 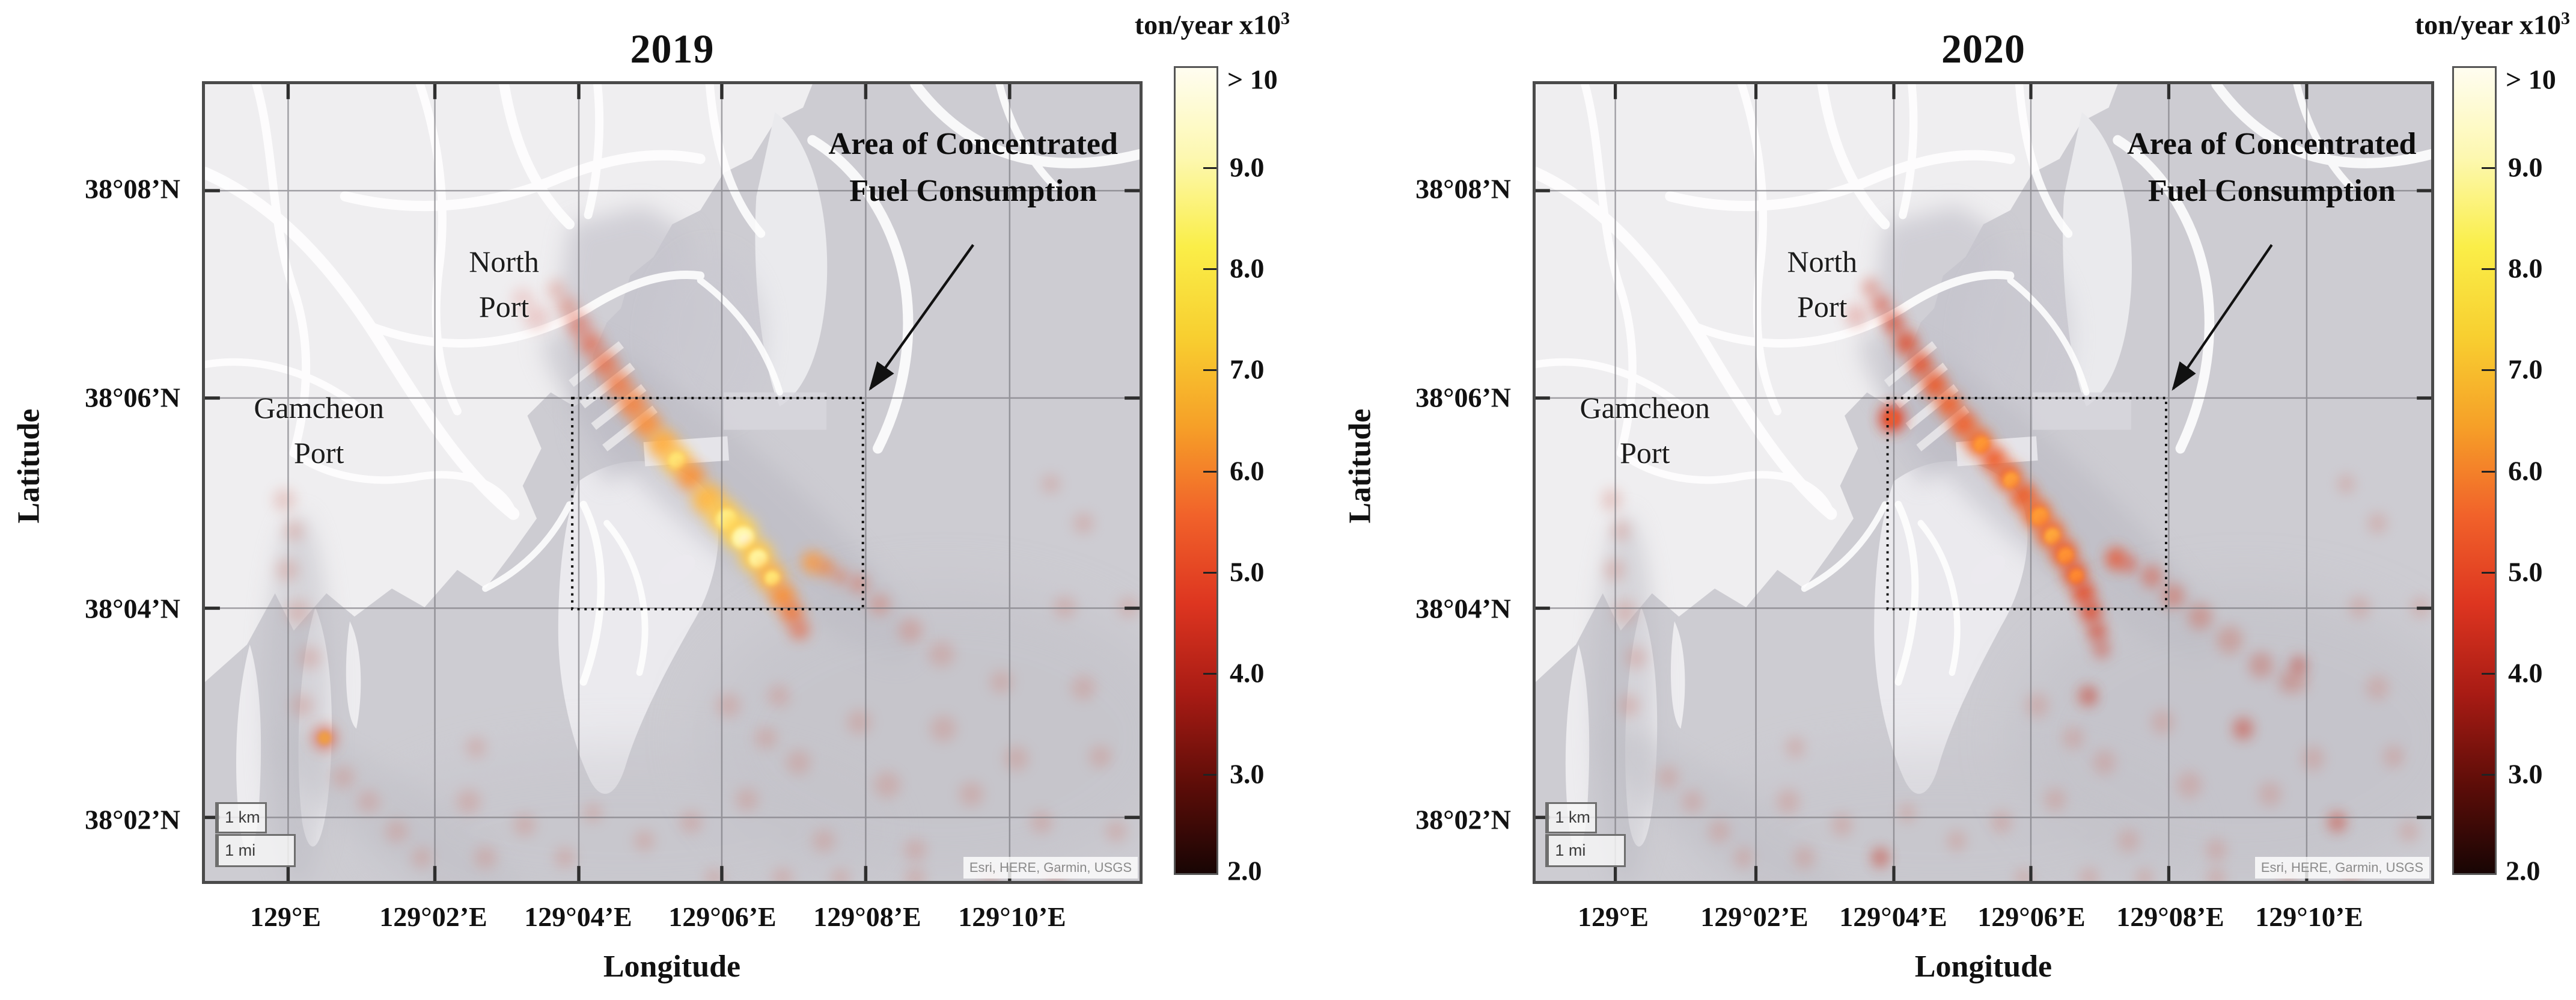 What do you see at coordinates (717, 503) in the screenshot?
I see `area-of-interest-box` at bounding box center [717, 503].